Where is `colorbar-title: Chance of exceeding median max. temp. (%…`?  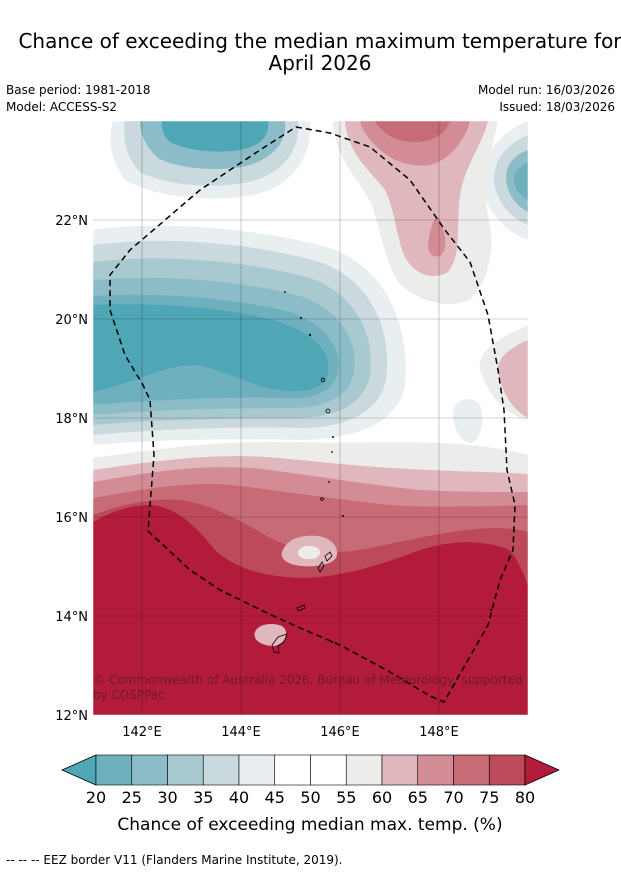 colorbar-title: Chance of exceeding median max. temp. (%… is located at coordinates (309, 825).